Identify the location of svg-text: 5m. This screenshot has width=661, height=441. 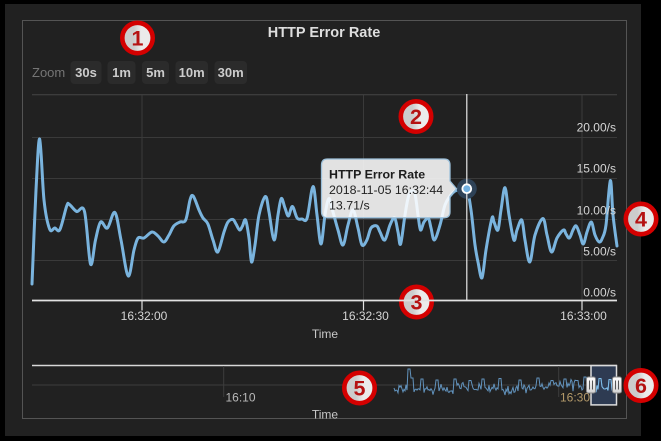
(155, 72).